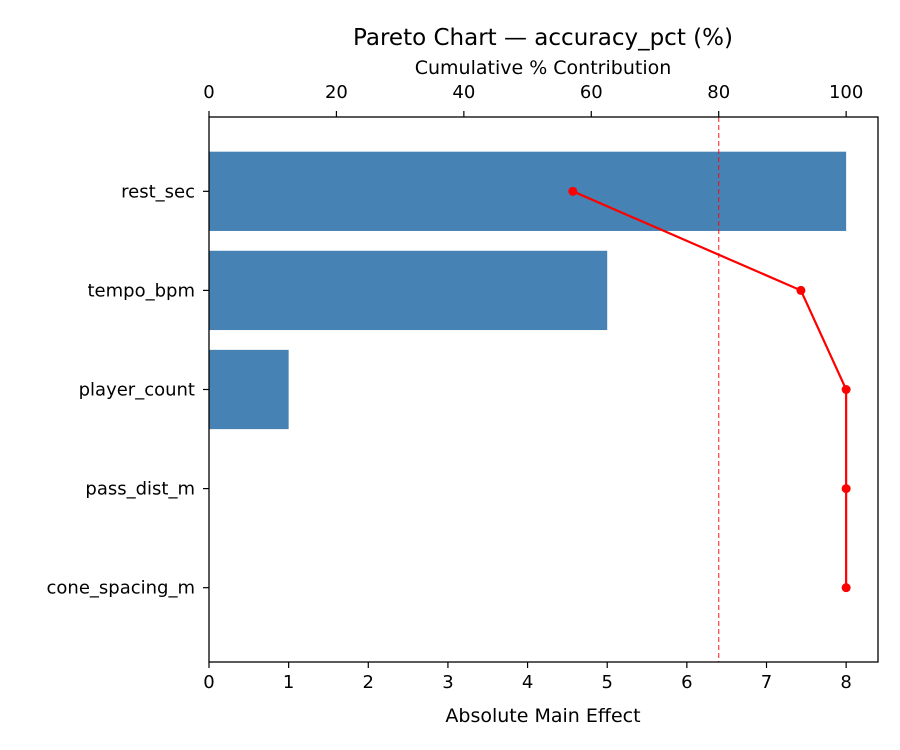 Image resolution: width=900 pixels, height=750 pixels. What do you see at coordinates (528, 191) in the screenshot?
I see `bar-rest_sec` at bounding box center [528, 191].